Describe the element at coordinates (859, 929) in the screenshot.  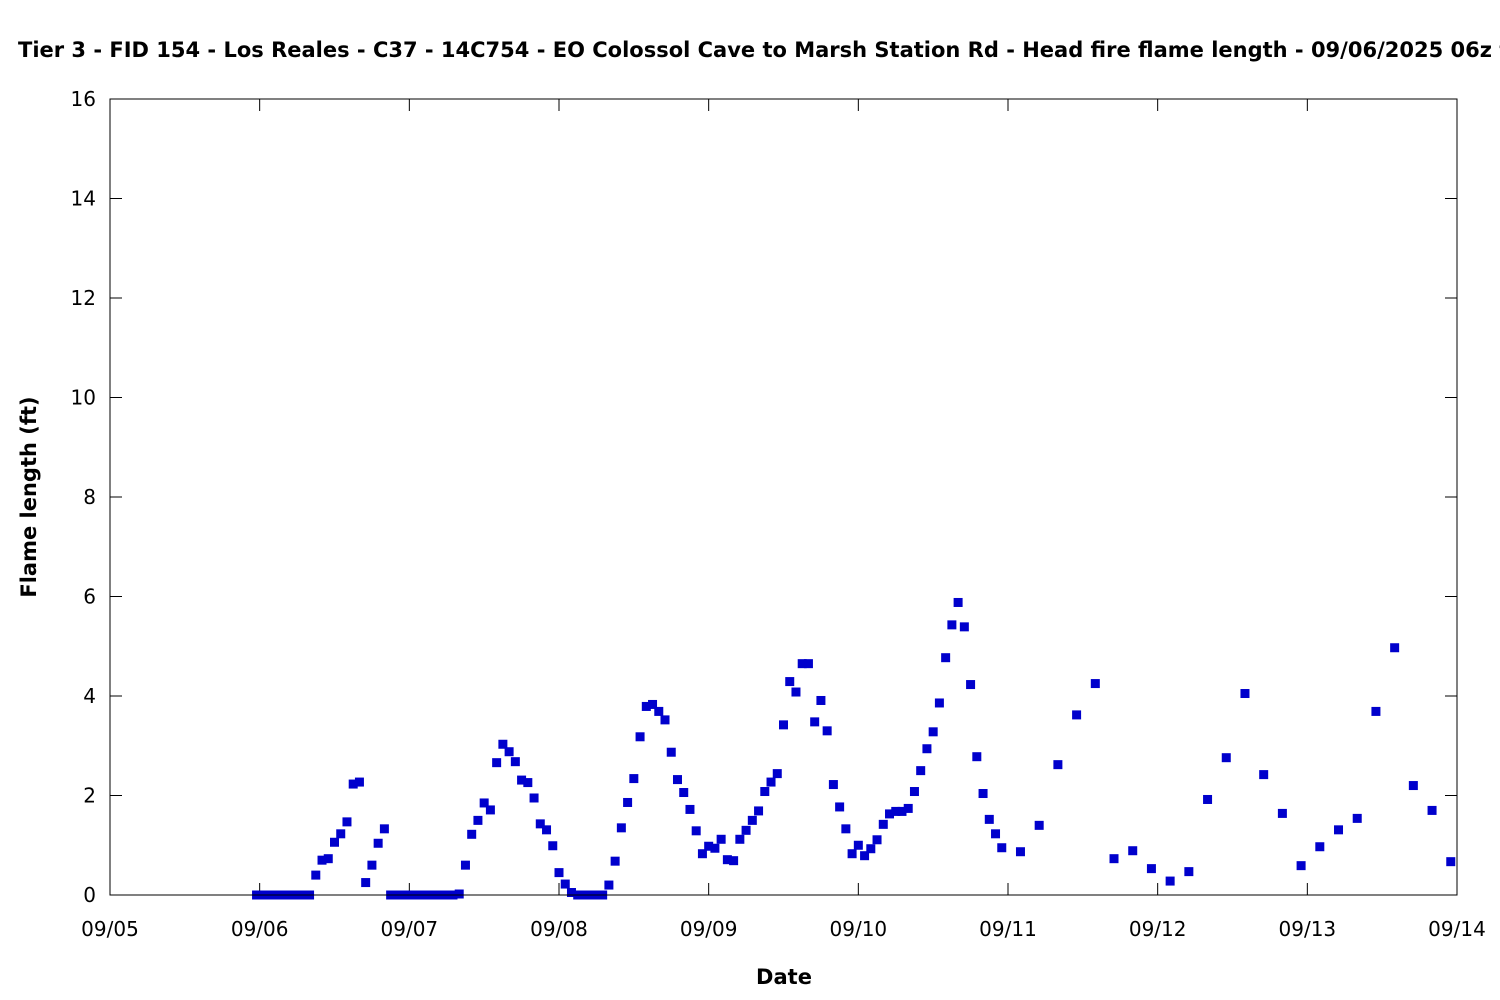
I see `x-tick-label: 09/10` at that location.